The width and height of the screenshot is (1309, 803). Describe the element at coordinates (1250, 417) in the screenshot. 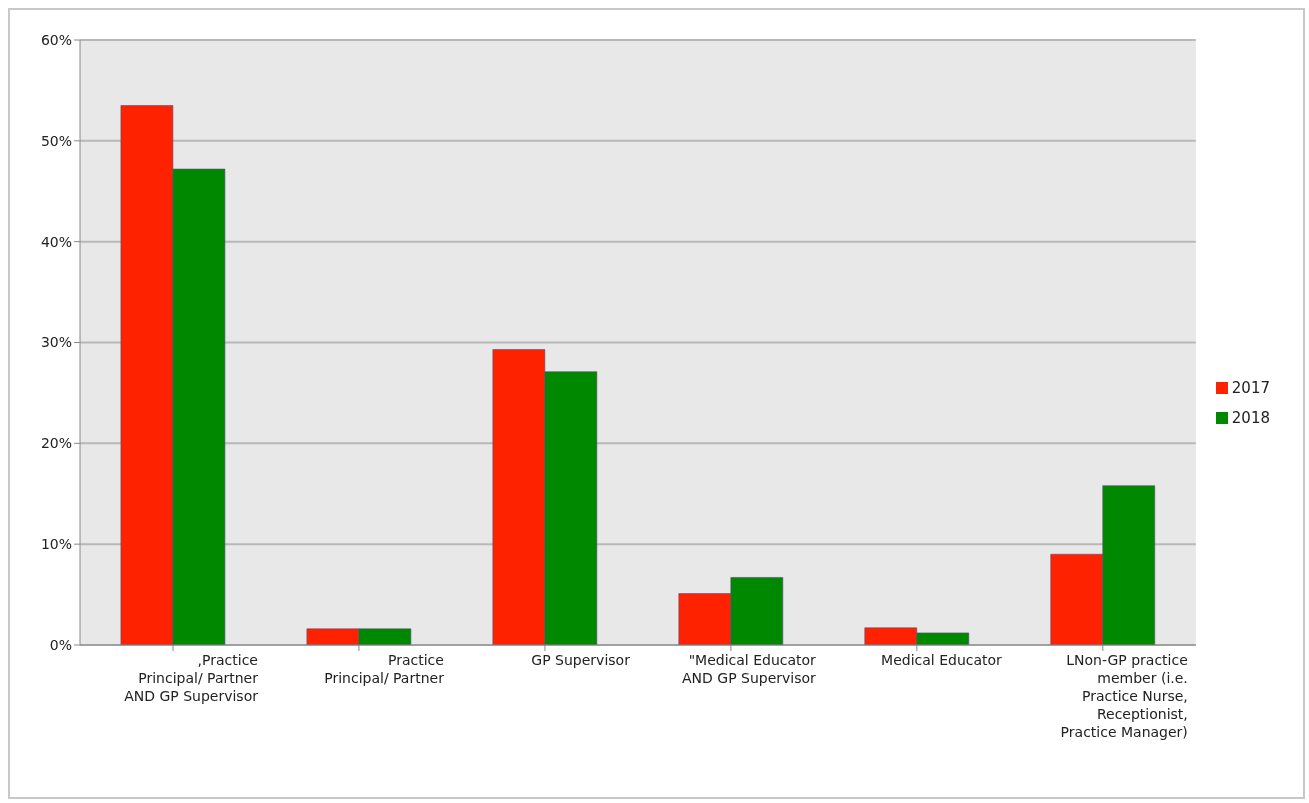

I see `legend-label: 2018` at that location.